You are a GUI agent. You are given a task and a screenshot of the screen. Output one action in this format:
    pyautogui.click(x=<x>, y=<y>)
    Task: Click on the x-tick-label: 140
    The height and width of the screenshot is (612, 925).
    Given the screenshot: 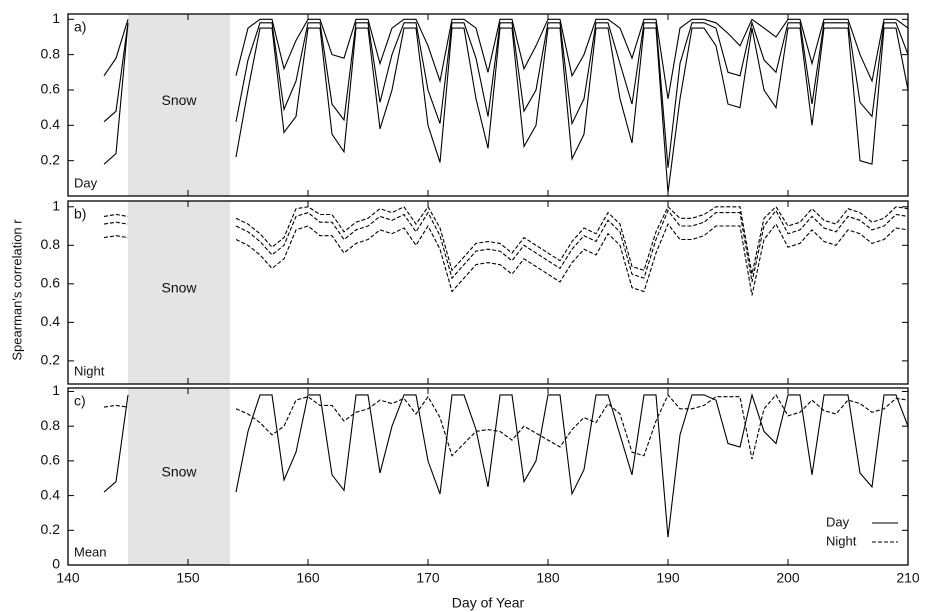 What is the action you would take?
    pyautogui.click(x=68, y=578)
    